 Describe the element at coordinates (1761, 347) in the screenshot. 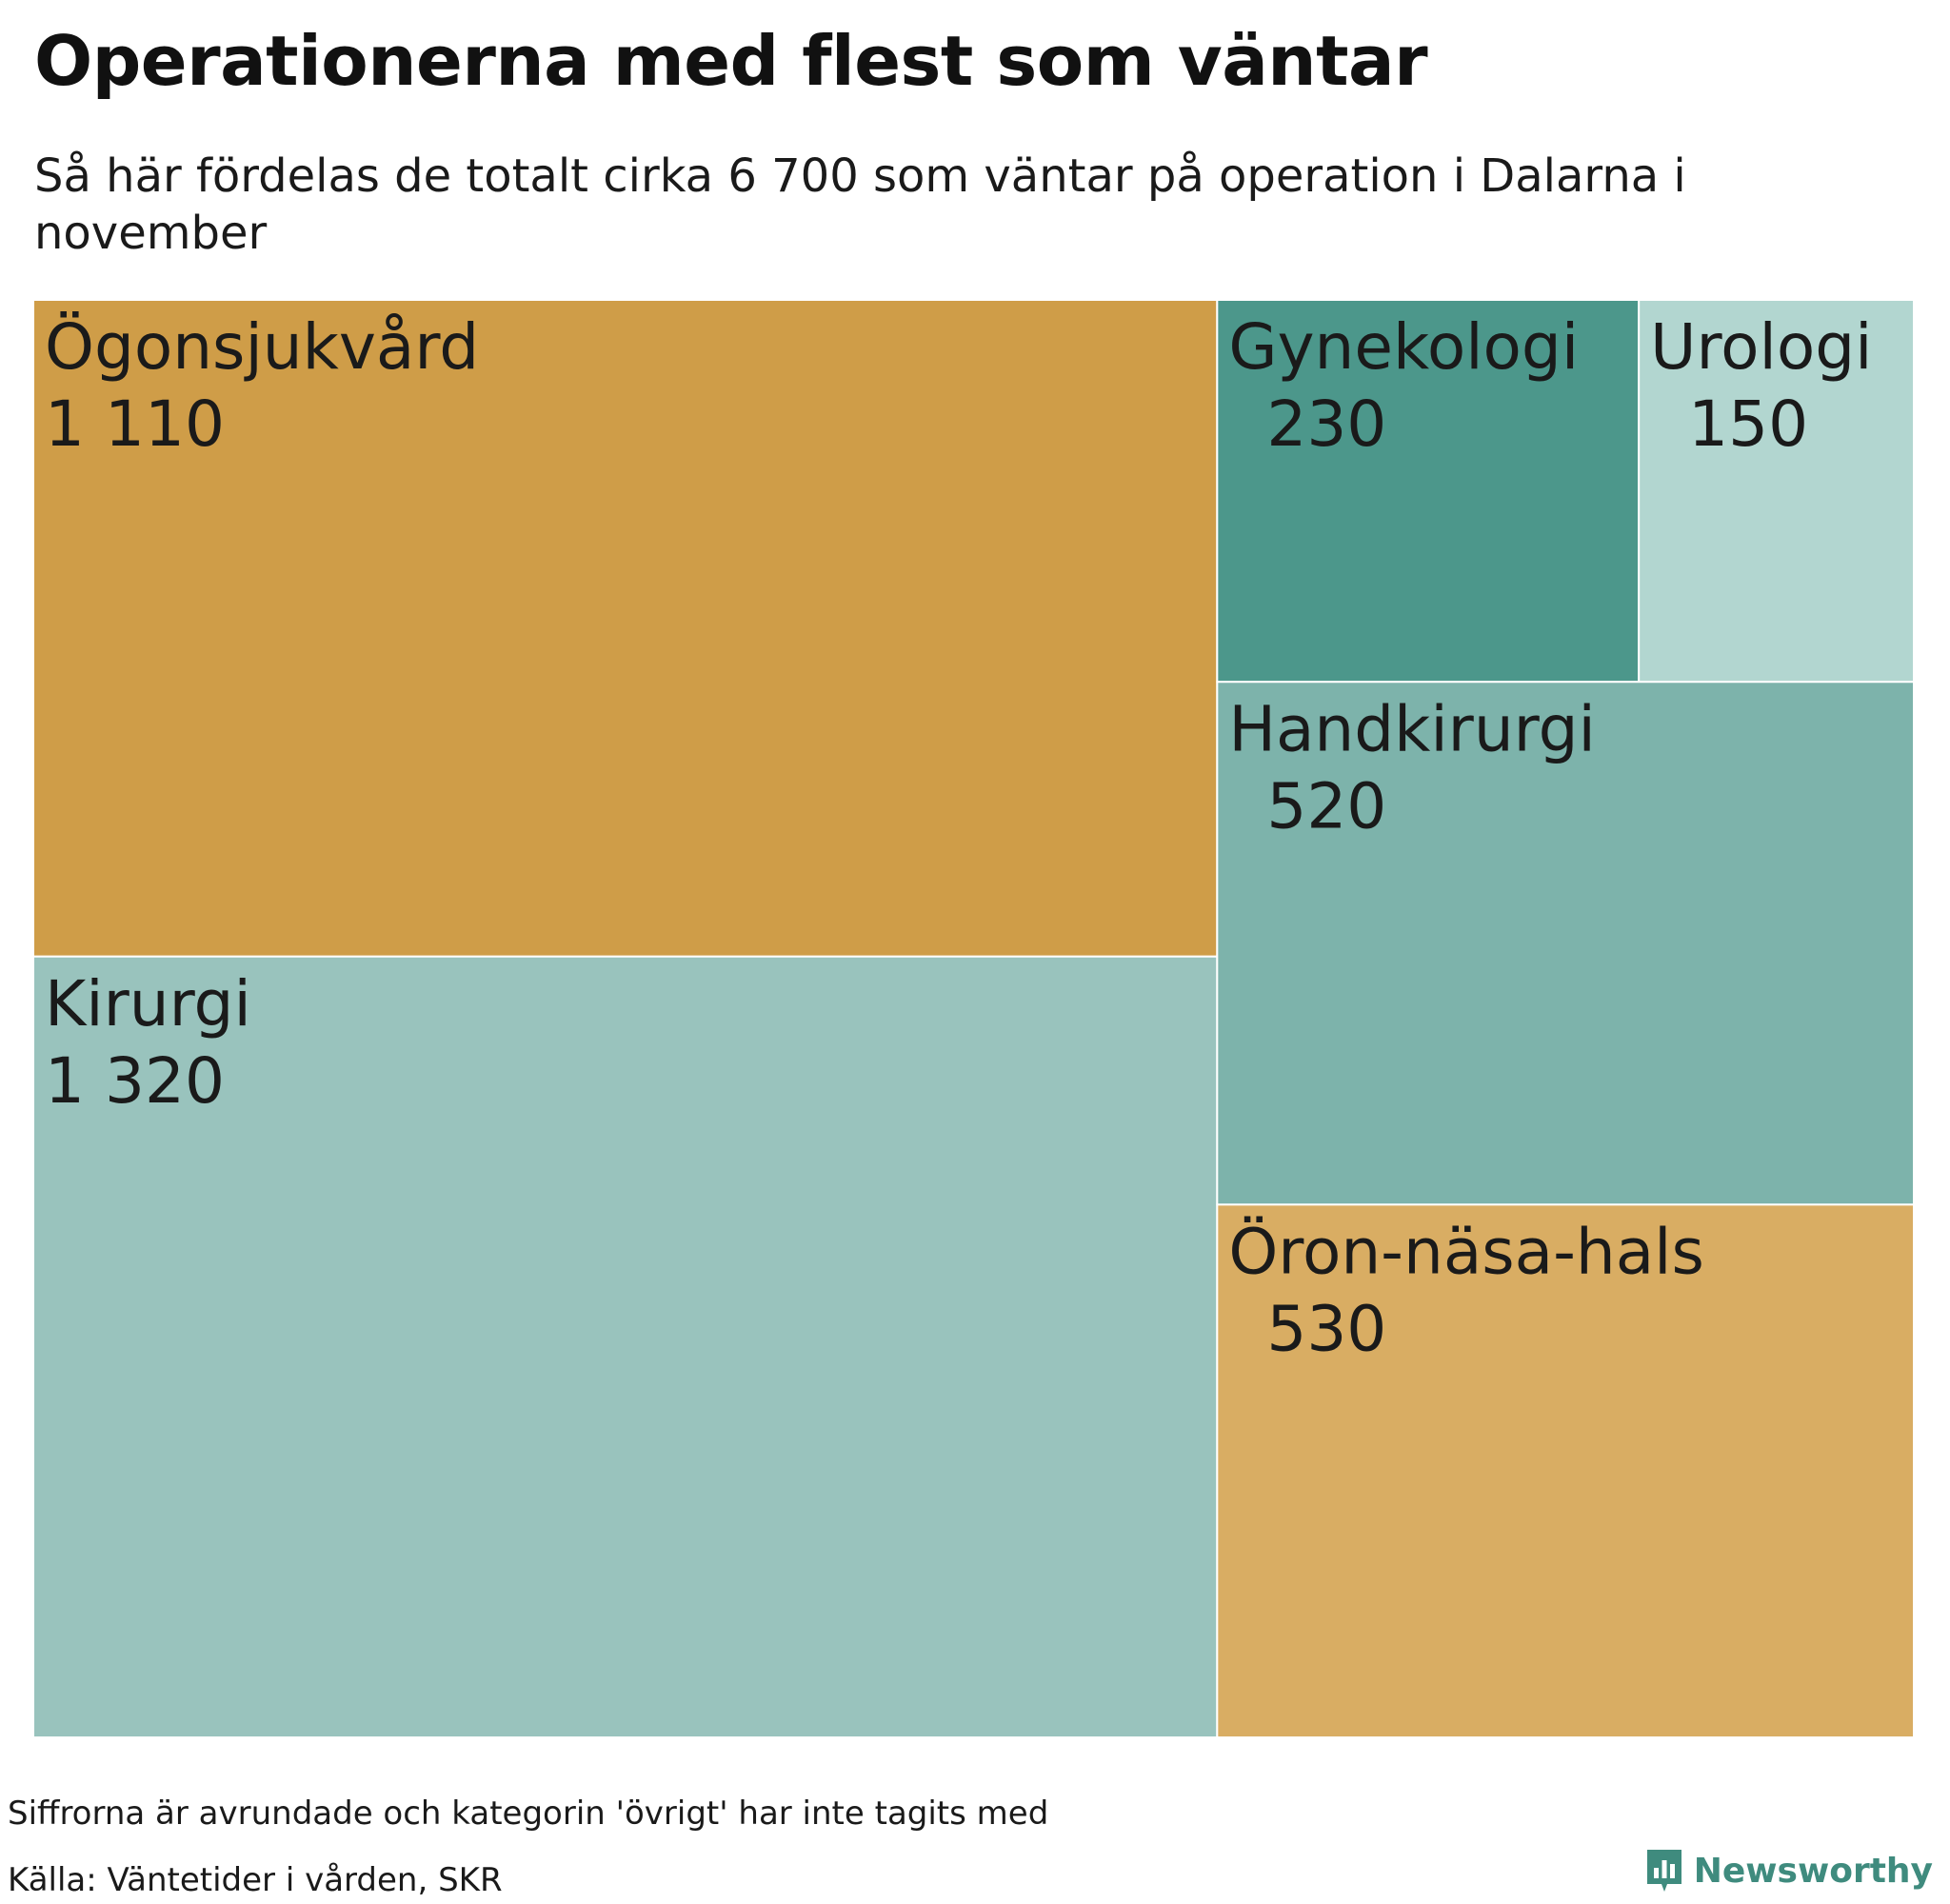

I see `treemap-label-urologi: Urologi` at that location.